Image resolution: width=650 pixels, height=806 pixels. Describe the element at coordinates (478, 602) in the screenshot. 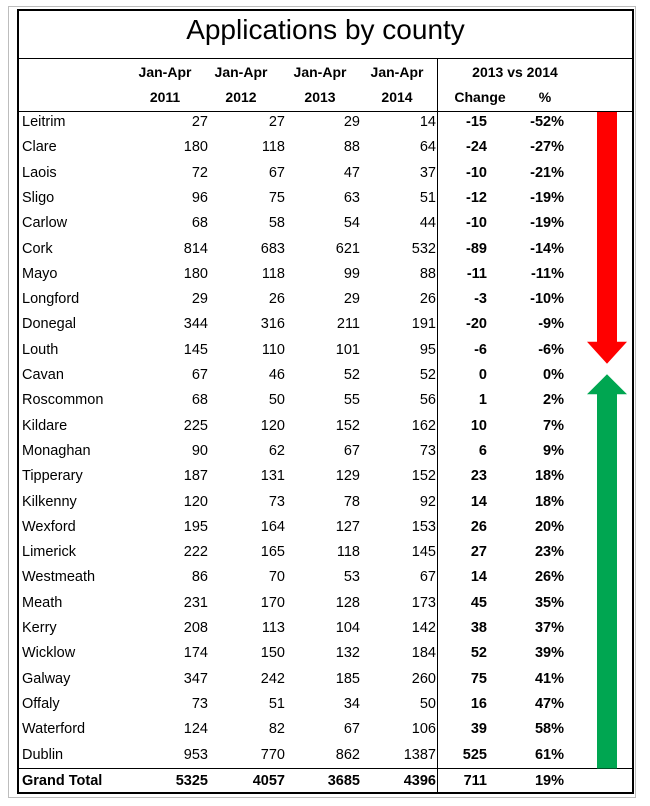

I see `change-cell: 45` at that location.